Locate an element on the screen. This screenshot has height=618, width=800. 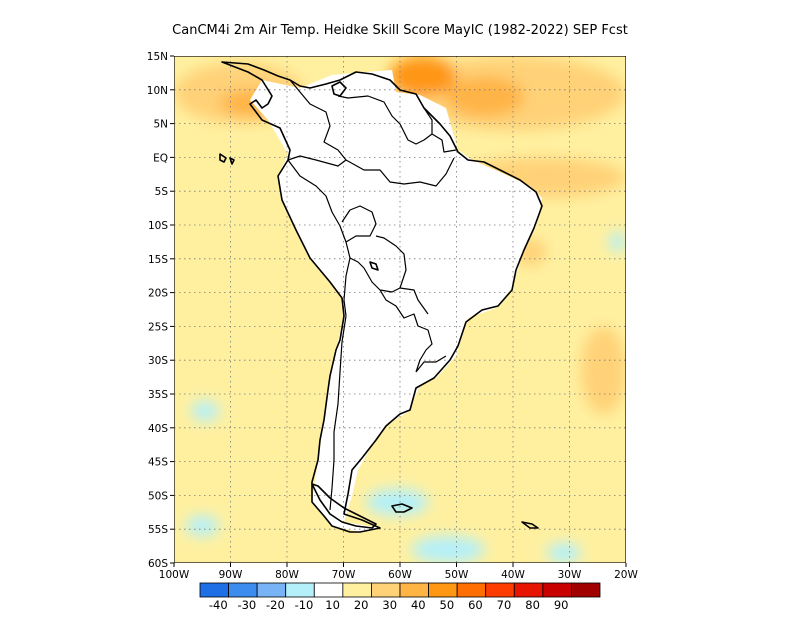
lat-tick-label: EQ is located at coordinates (160, 158).